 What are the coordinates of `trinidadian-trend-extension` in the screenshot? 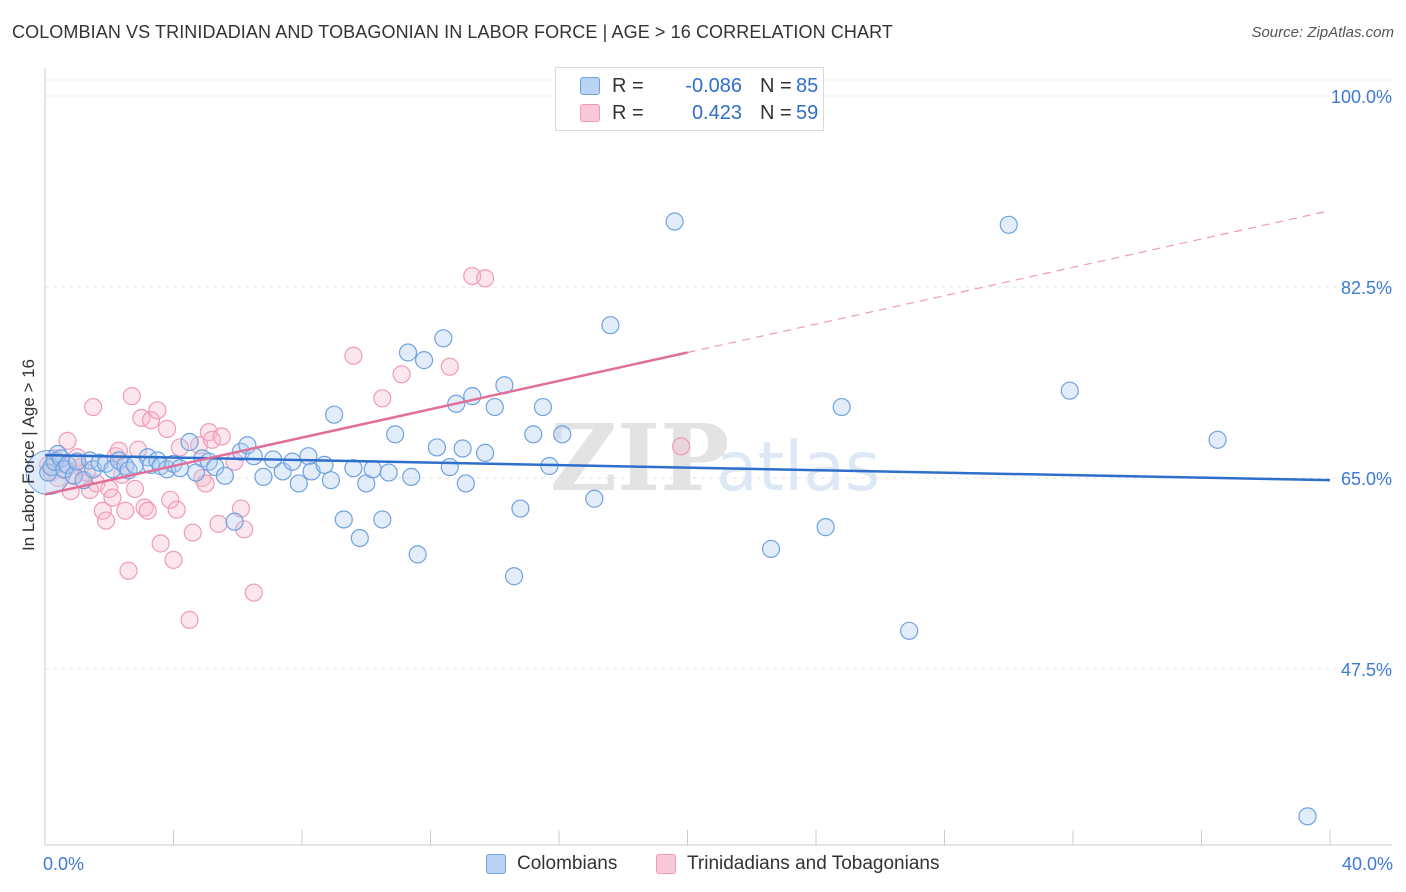 It's located at (1009, 282).